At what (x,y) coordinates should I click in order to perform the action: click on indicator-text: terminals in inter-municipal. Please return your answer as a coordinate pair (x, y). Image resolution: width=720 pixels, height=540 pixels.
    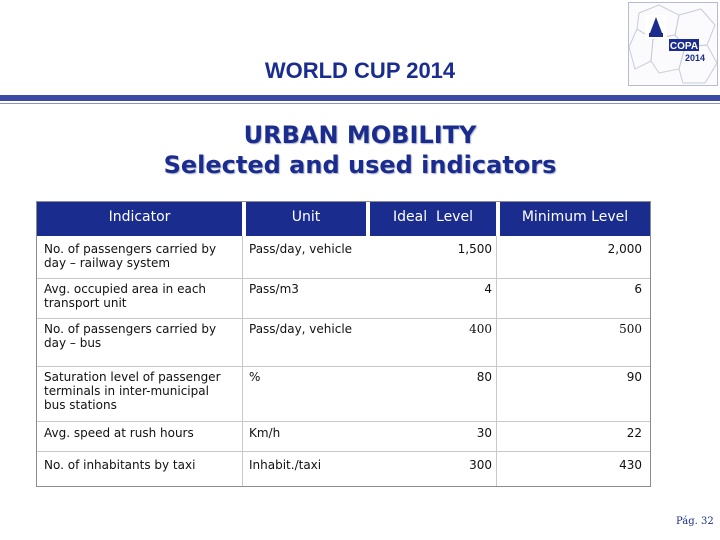
    Looking at the image, I should click on (126, 391).